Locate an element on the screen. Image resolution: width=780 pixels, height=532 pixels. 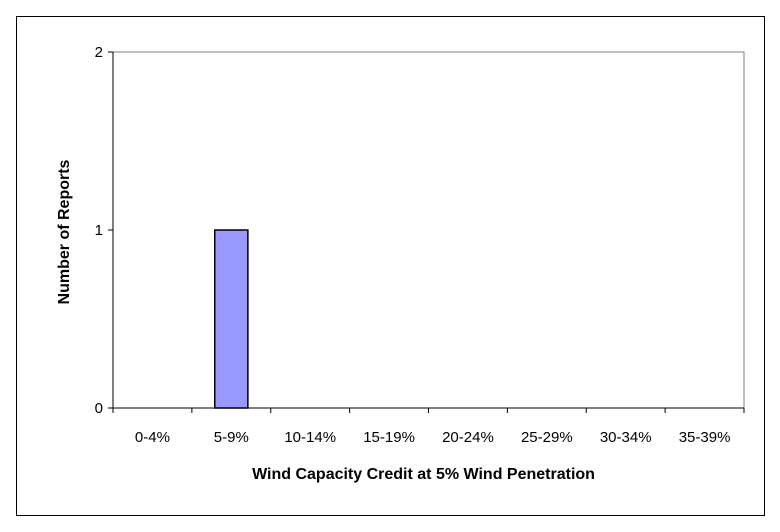
bar is located at coordinates (231, 319).